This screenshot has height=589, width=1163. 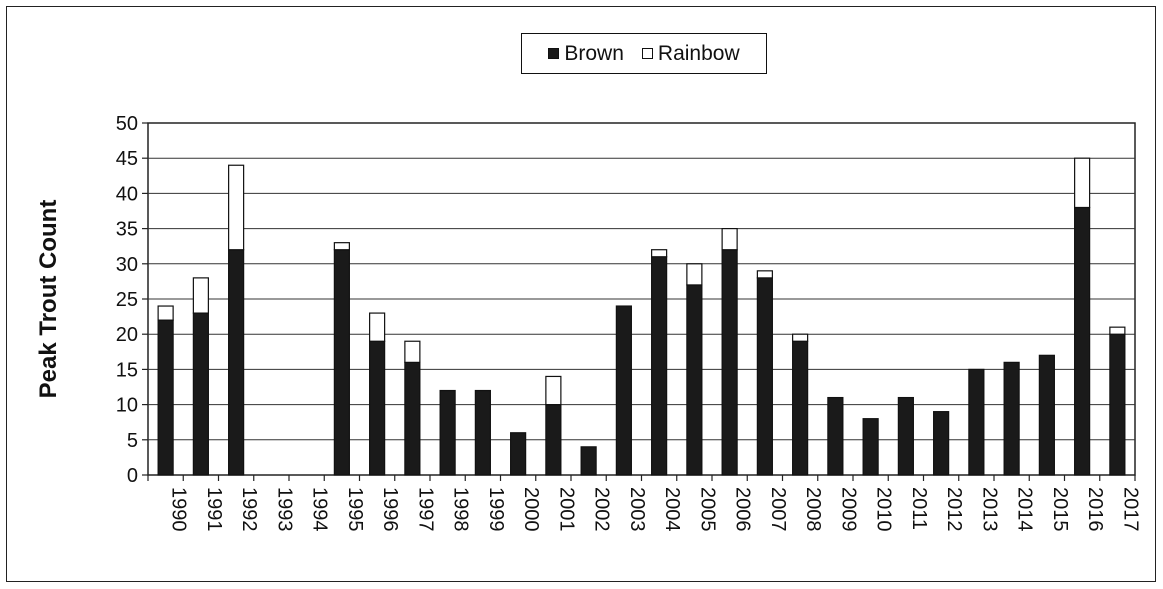 I want to click on bar-brown-1990, so click(x=165, y=397).